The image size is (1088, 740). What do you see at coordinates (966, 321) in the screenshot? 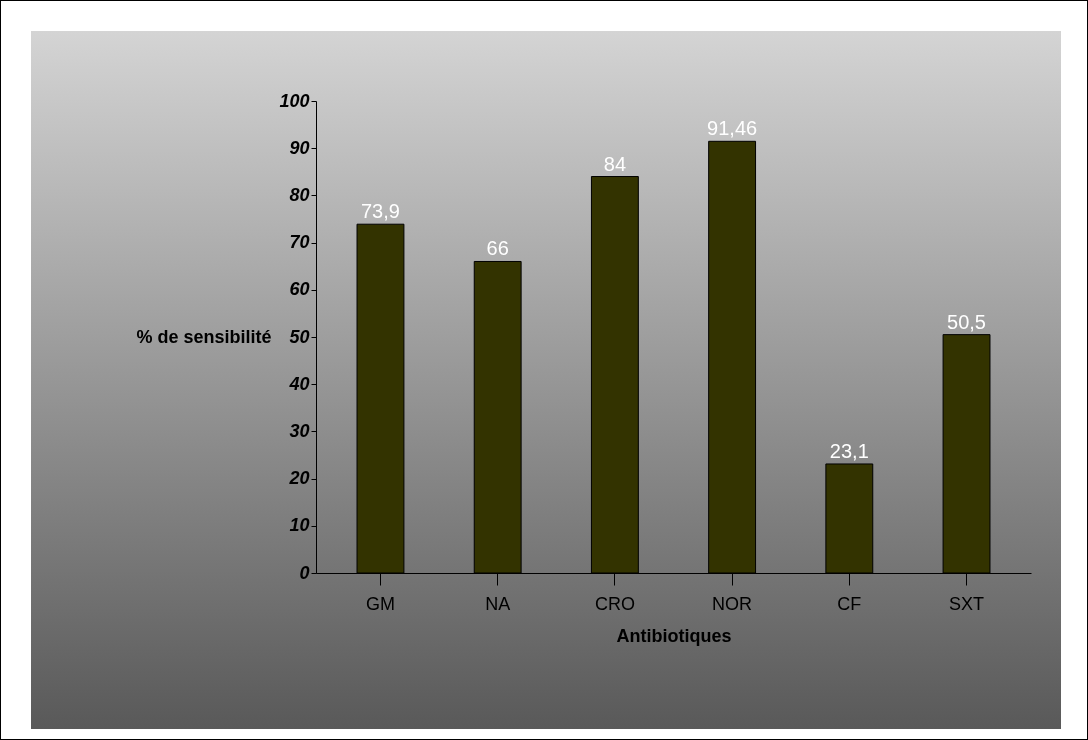
I see `data-label: 50,5` at bounding box center [966, 321].